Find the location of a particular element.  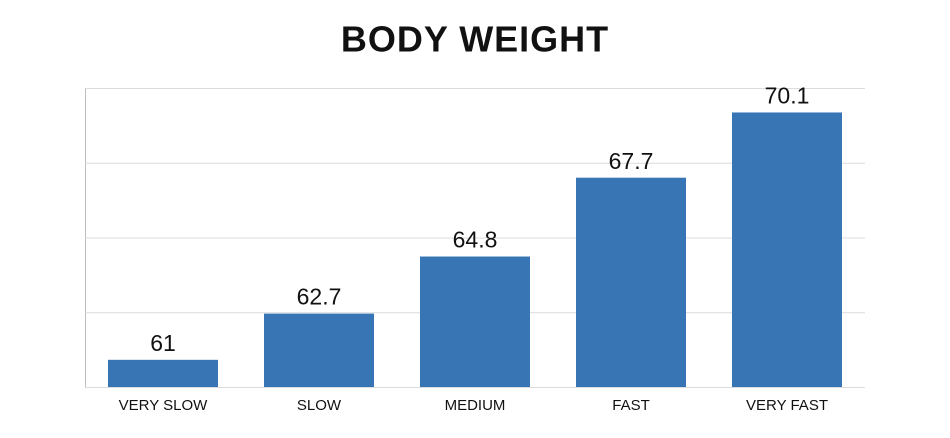

value-label: 61 is located at coordinates (163, 343).